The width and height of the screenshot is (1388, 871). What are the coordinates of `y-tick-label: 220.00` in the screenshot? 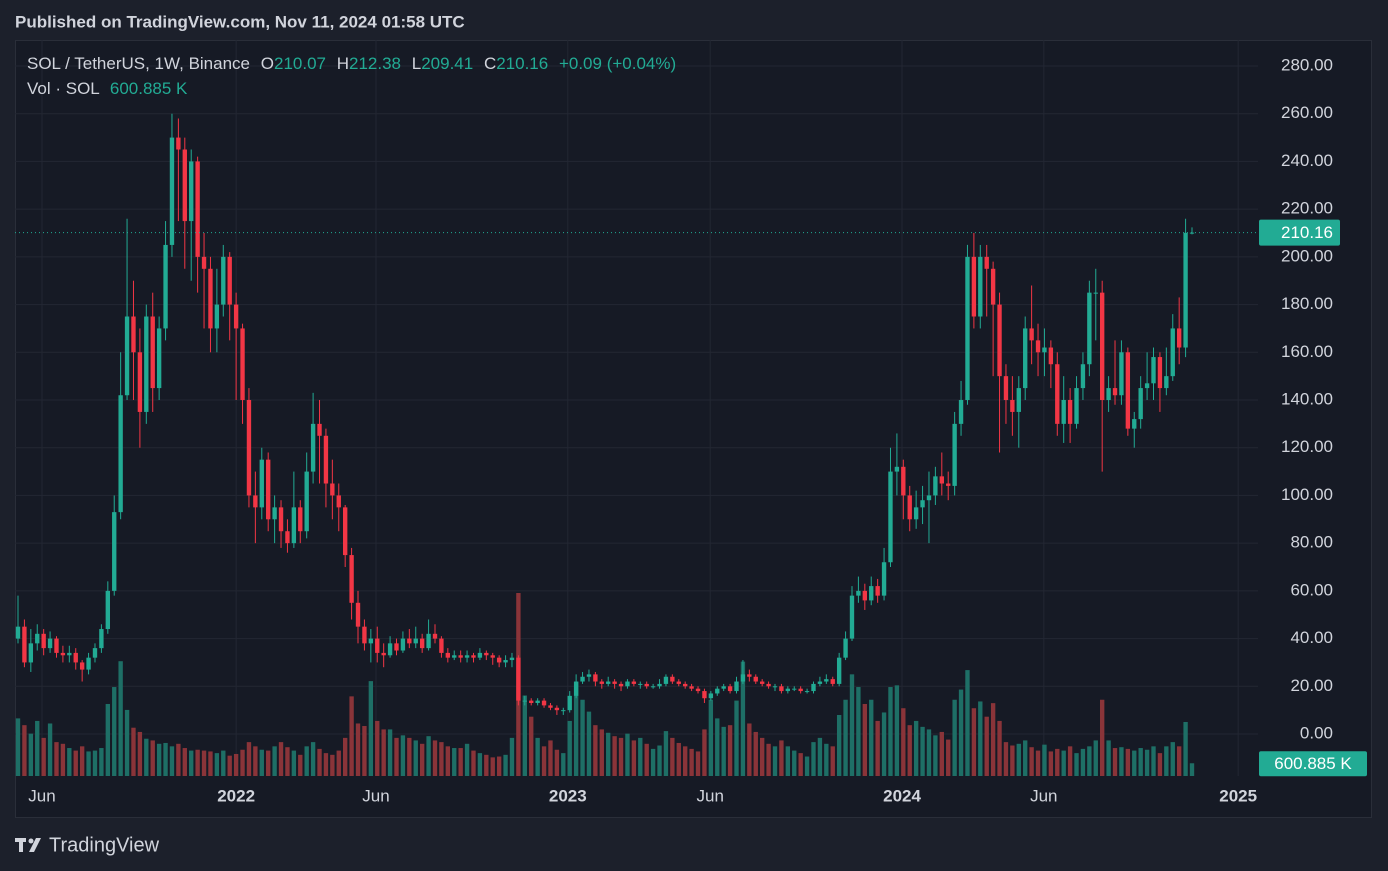 It's located at (1307, 208).